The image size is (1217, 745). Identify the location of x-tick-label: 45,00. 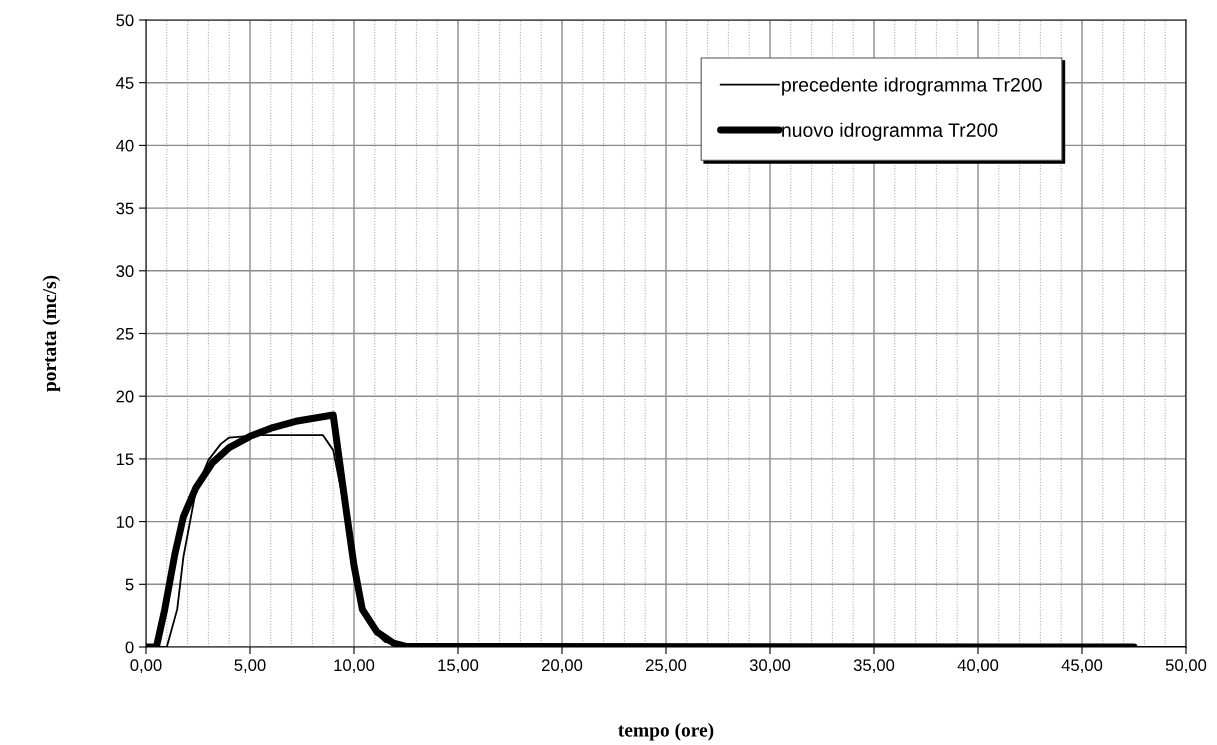
(1082, 666).